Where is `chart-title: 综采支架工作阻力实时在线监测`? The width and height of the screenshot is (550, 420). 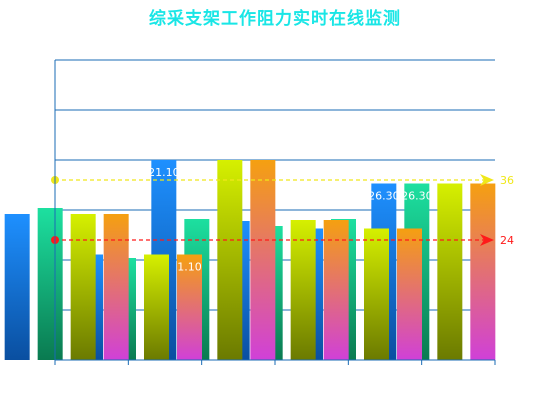
chart-title: 综采支架工作阻力实时在线监测 is located at coordinates (275, 19).